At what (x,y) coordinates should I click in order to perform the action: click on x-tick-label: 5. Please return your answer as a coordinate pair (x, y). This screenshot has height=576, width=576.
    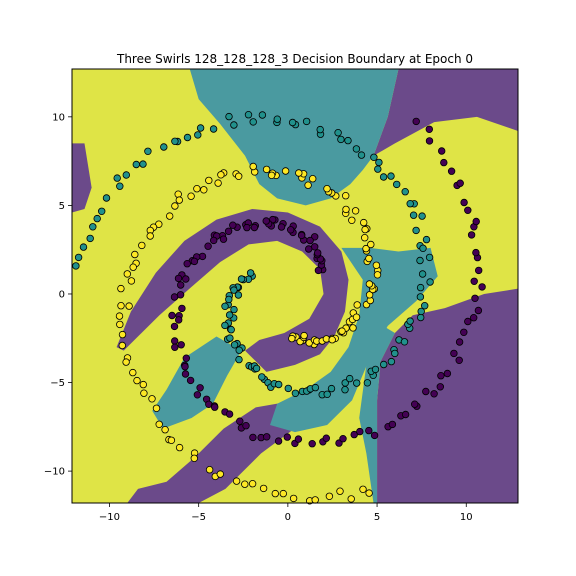
    Looking at the image, I should click on (377, 517).